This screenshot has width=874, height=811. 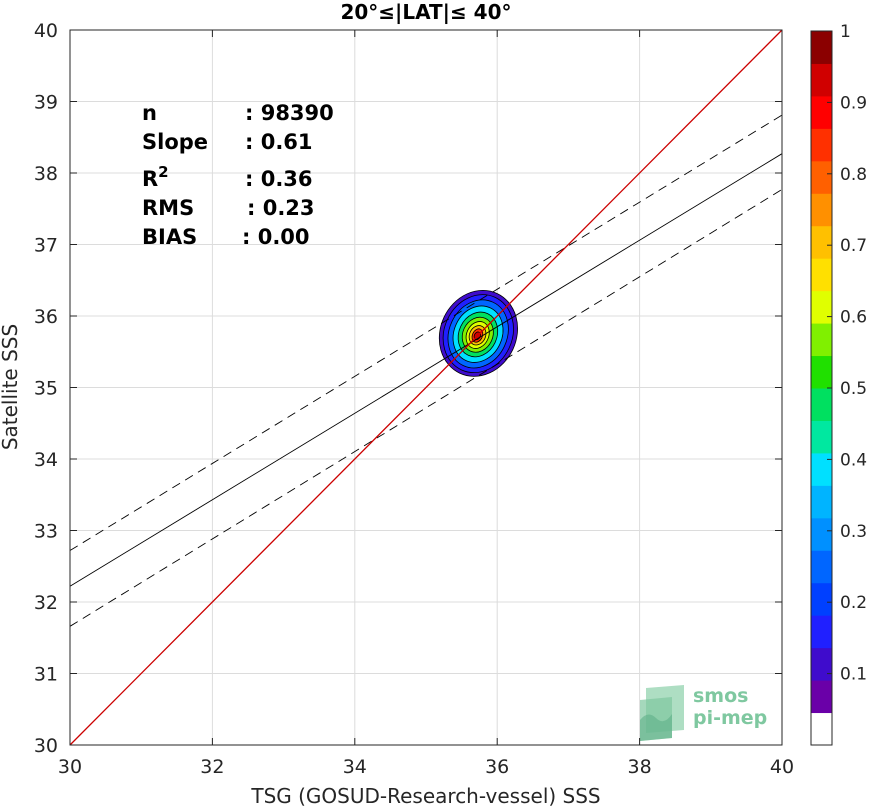 What do you see at coordinates (853, 246) in the screenshot?
I see `colorbar-tick-label-6: 0.7` at bounding box center [853, 246].